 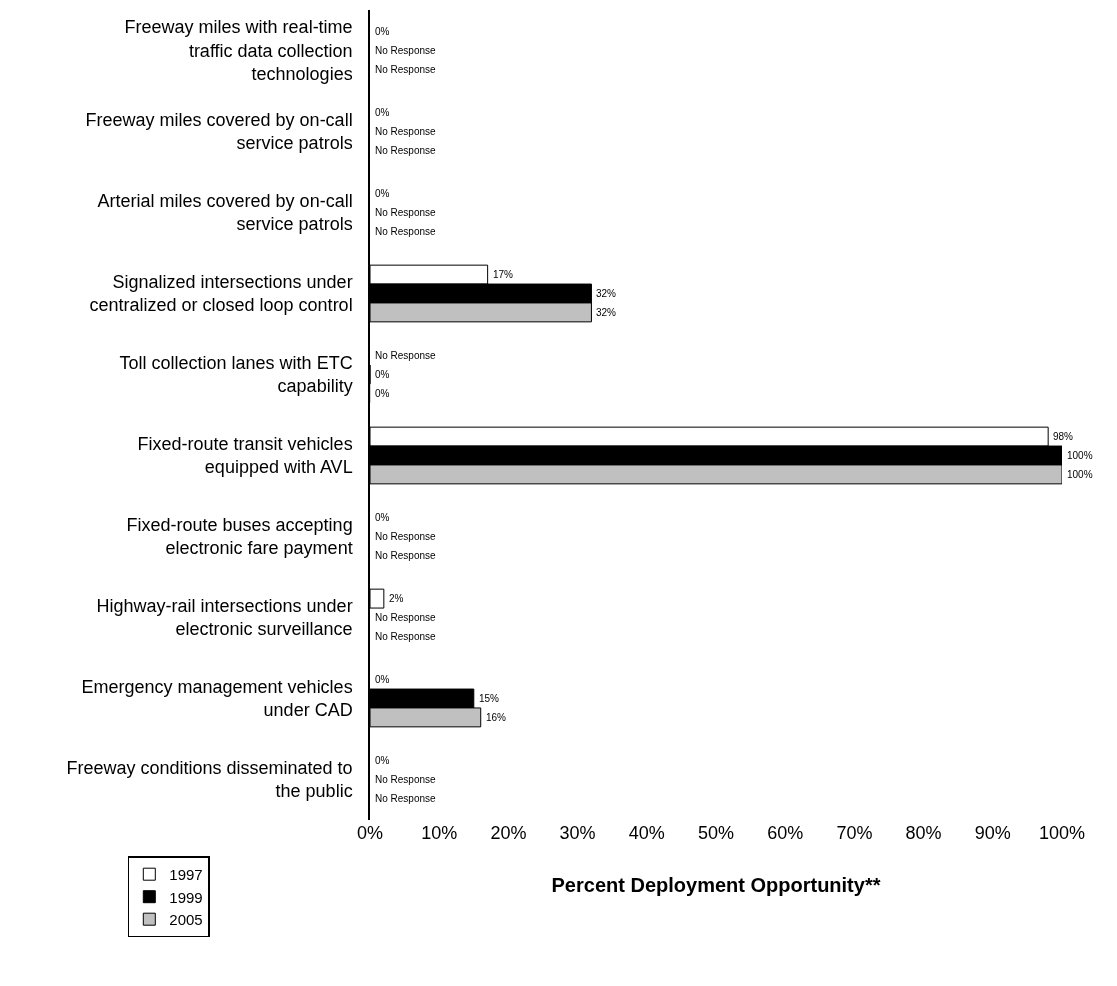 What do you see at coordinates (186, 920) in the screenshot?
I see `legend-label: 2005` at bounding box center [186, 920].